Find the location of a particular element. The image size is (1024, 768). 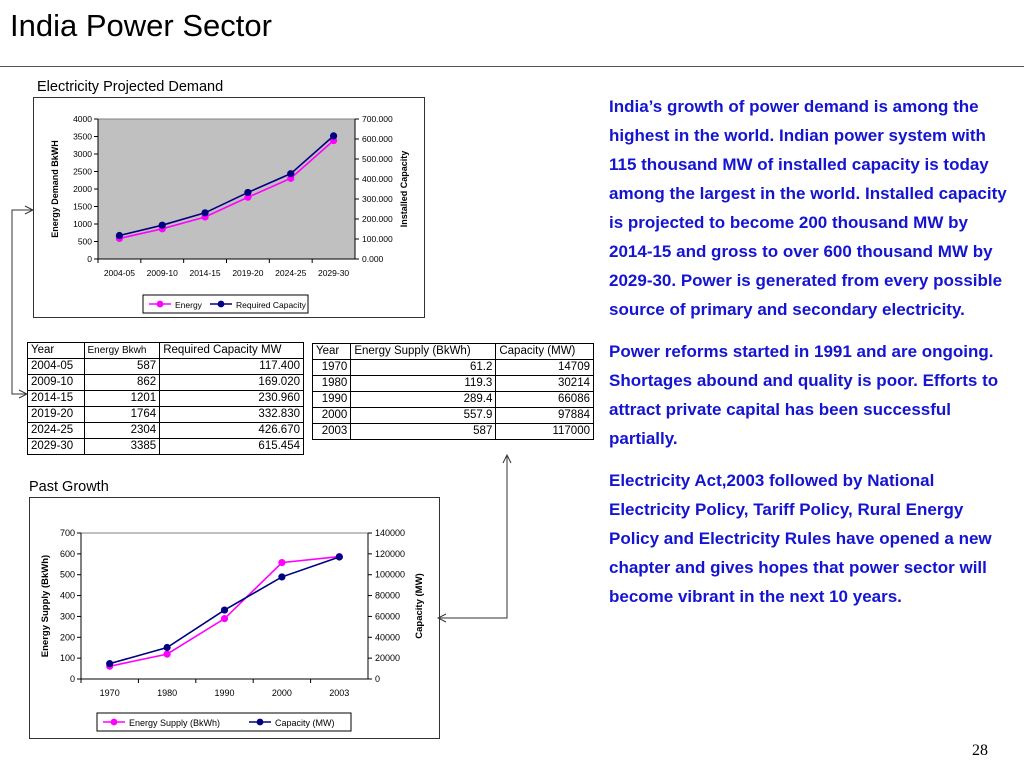

y-tick-label-left: 4000 is located at coordinates (82, 119).